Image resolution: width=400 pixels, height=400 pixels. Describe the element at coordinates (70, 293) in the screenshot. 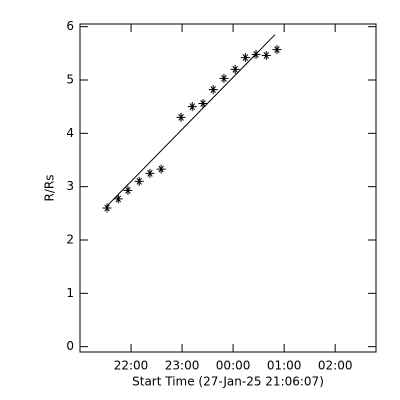

I see `y-tick-label: 1` at that location.